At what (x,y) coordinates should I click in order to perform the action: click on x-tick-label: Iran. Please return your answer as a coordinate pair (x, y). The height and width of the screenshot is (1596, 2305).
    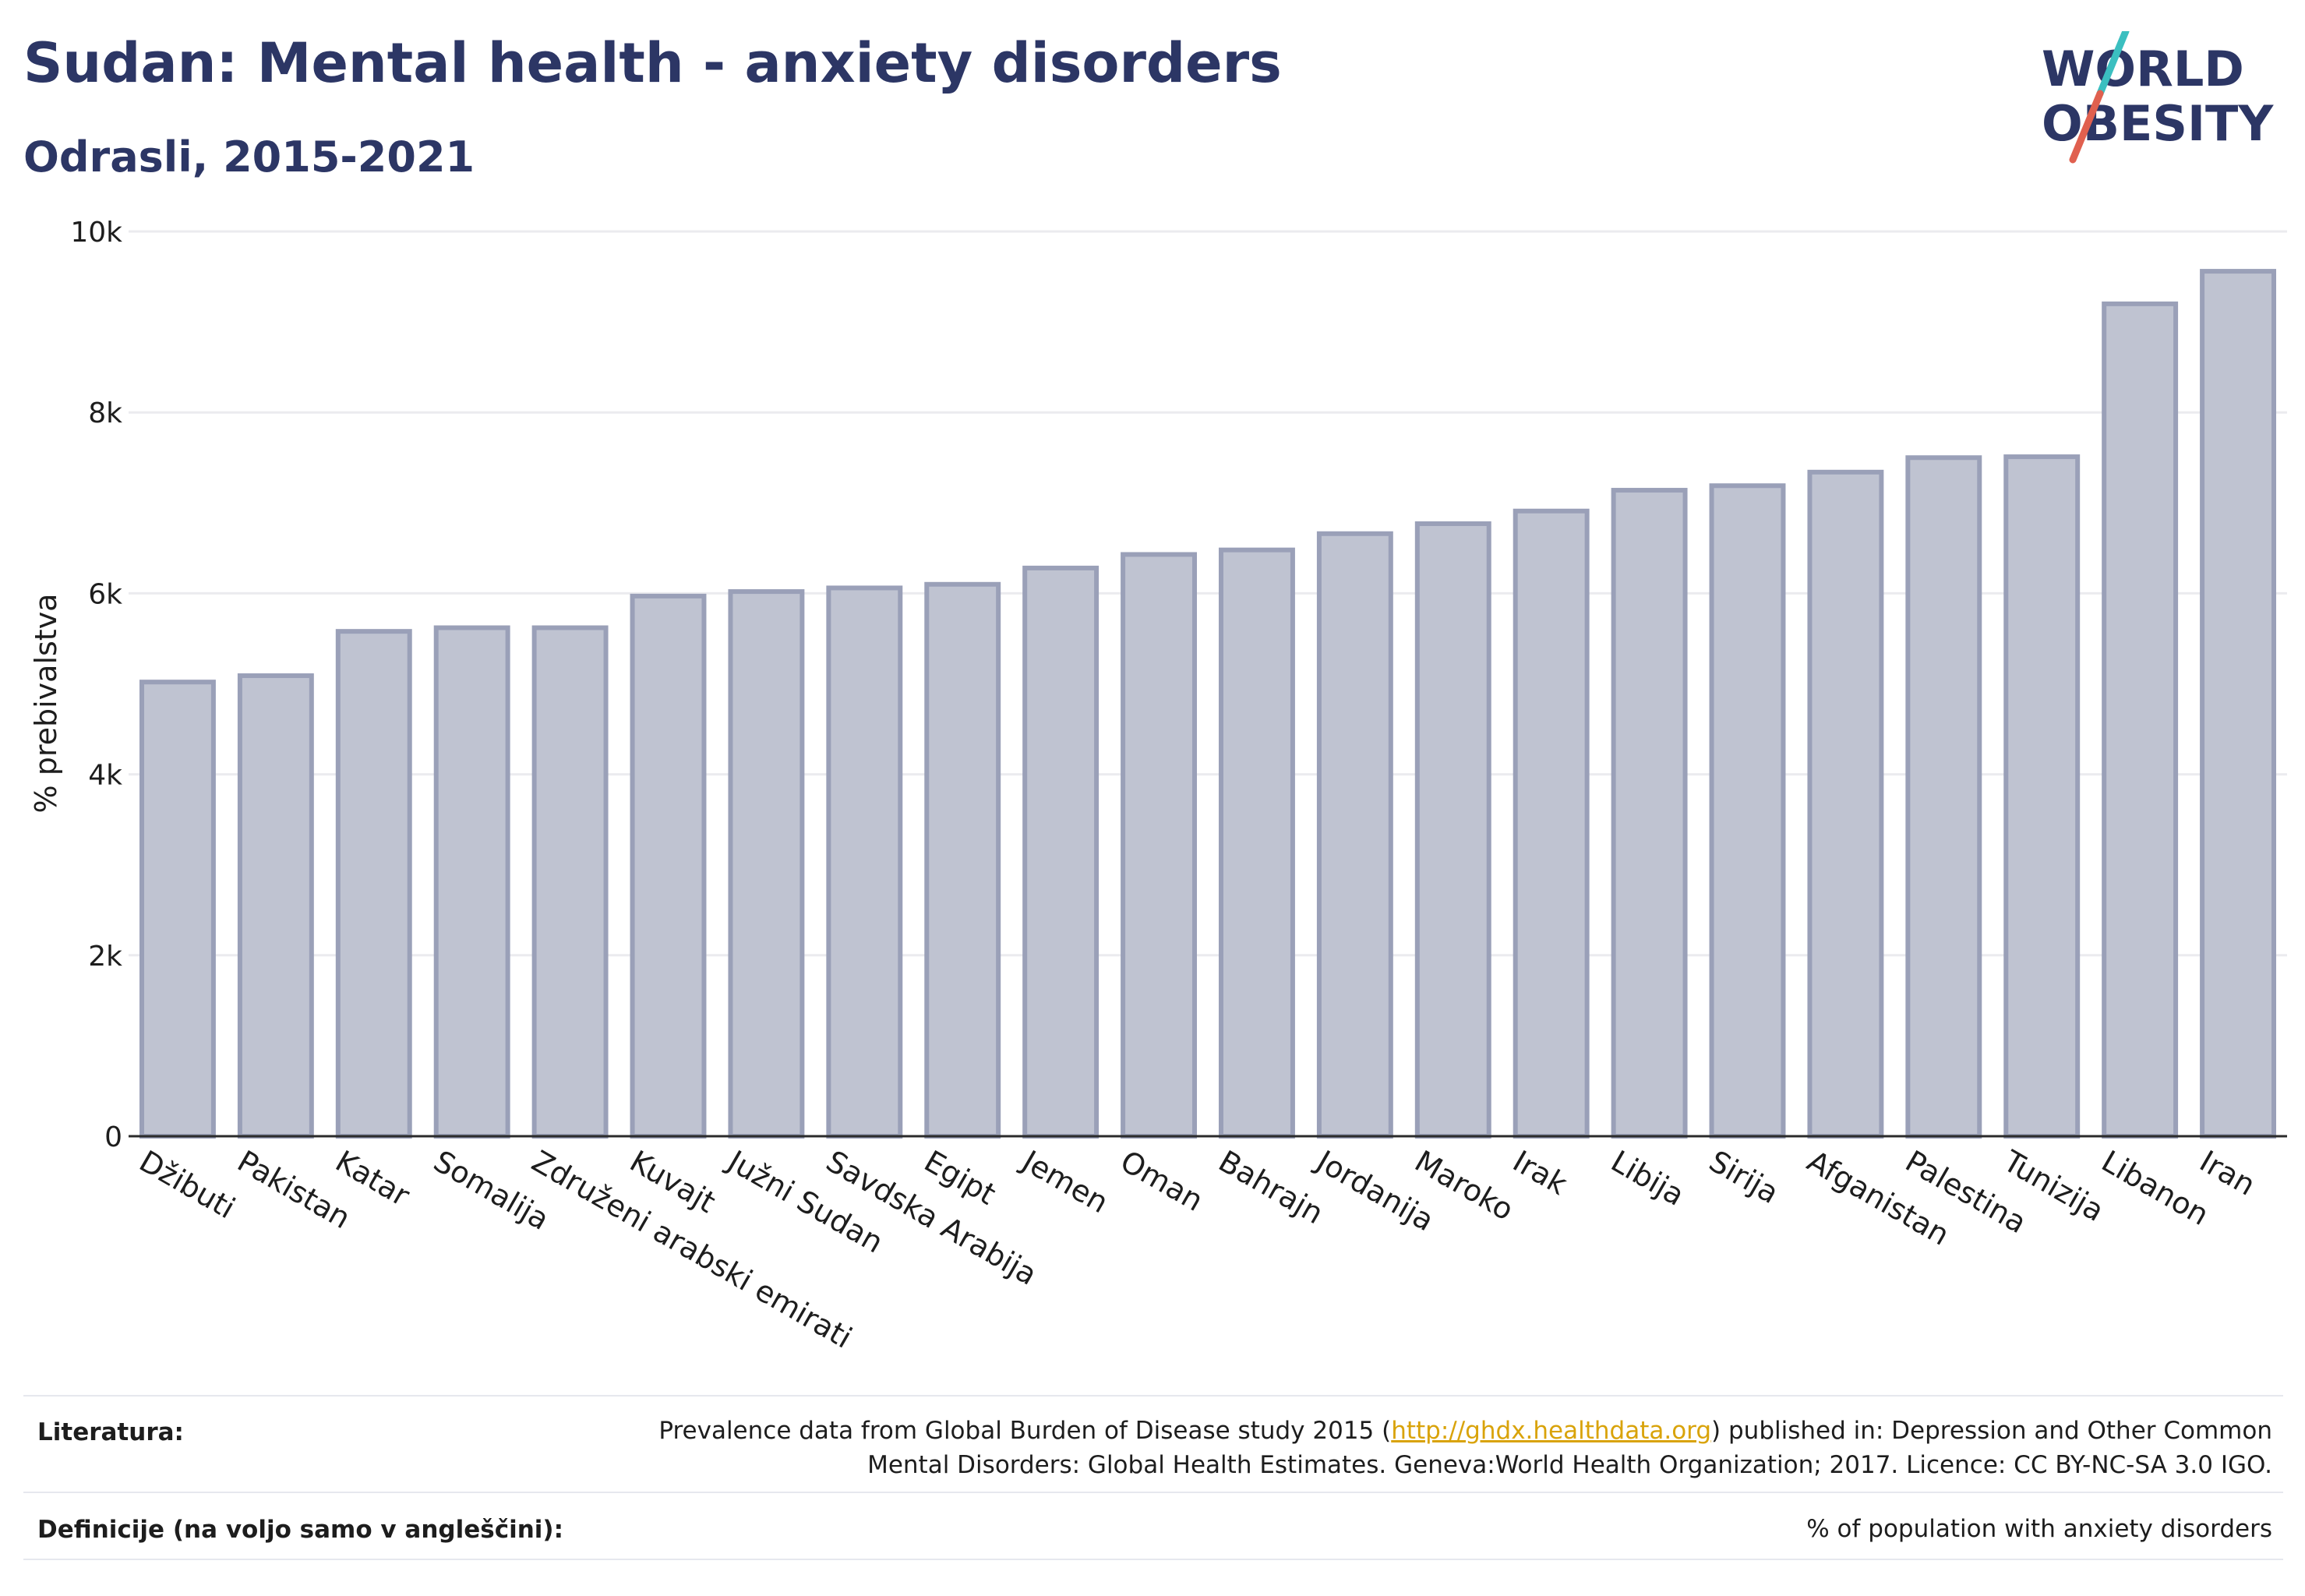
    Looking at the image, I should click on (2227, 1173).